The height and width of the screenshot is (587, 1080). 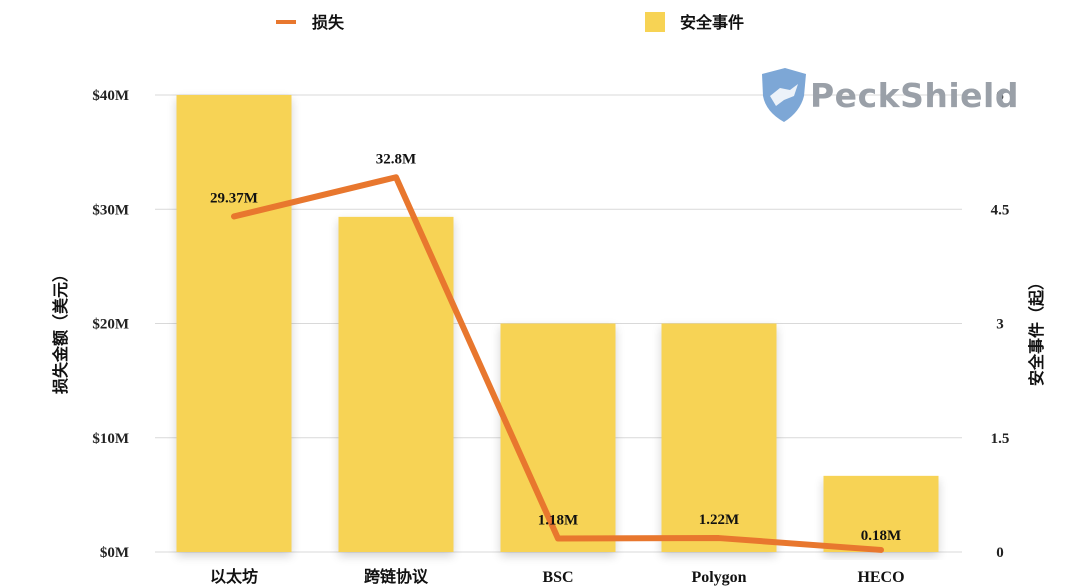 What do you see at coordinates (712, 22) in the screenshot?
I see `legend-label-incidents: 安全事件` at bounding box center [712, 22].